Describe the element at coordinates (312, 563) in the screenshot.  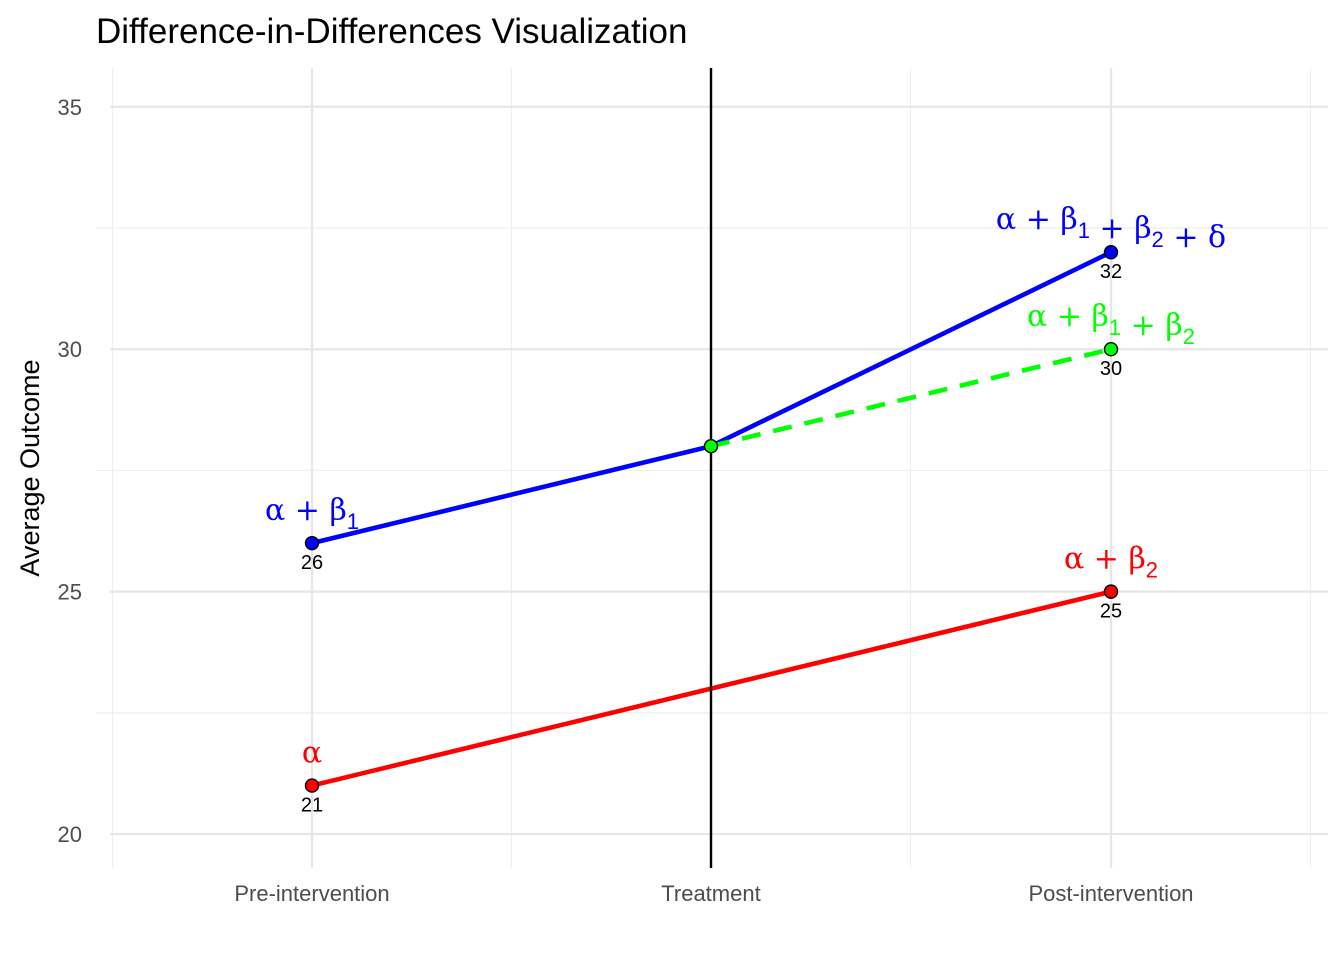
I see `value-label: 26` at that location.